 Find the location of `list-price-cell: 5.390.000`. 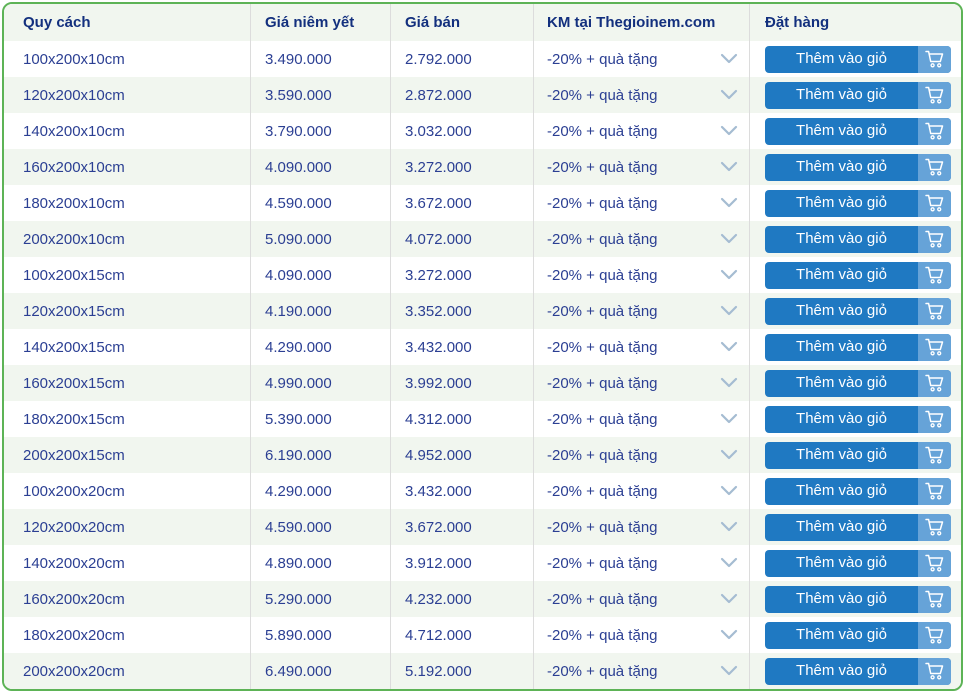

list-price-cell: 5.390.000 is located at coordinates (321, 419).